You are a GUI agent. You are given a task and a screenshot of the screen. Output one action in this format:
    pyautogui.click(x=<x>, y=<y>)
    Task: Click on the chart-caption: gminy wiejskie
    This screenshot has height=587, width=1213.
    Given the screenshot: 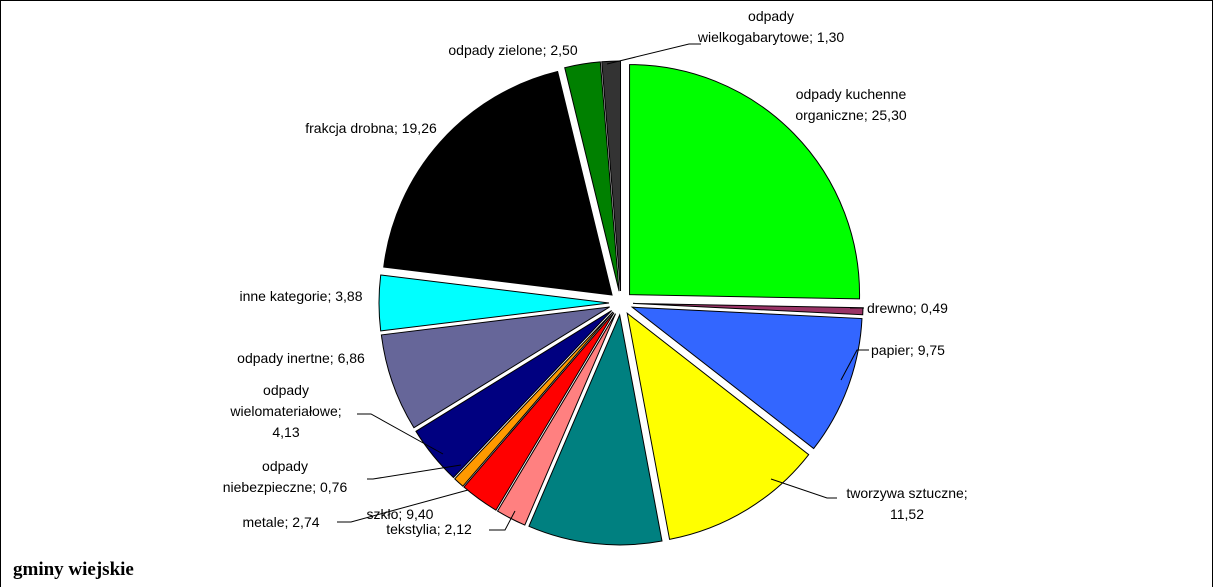 What is the action you would take?
    pyautogui.click(x=73, y=569)
    